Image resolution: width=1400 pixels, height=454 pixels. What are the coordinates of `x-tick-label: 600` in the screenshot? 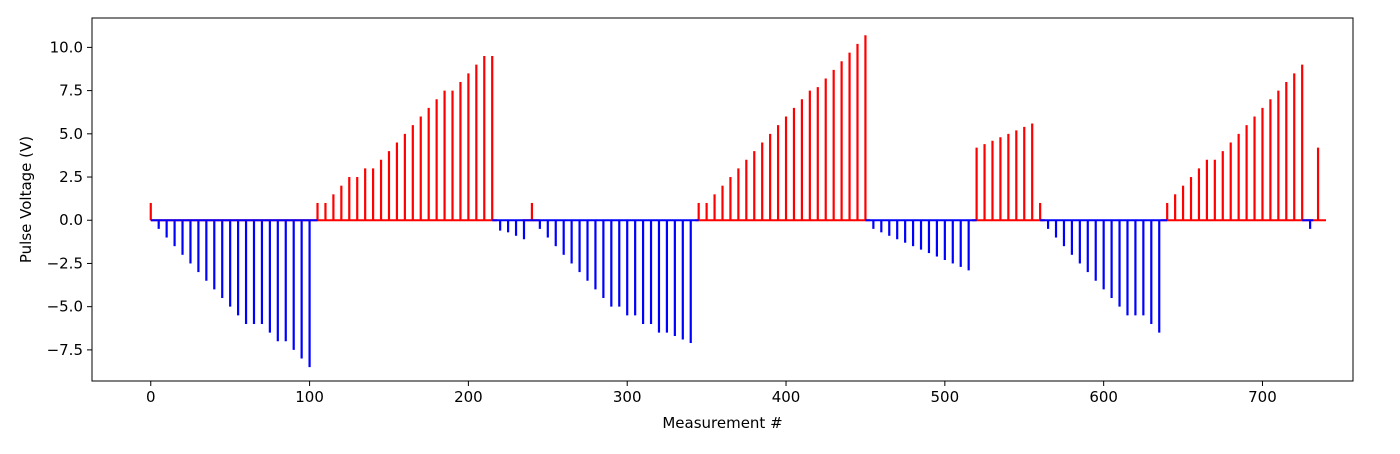 It's located at (1103, 397).